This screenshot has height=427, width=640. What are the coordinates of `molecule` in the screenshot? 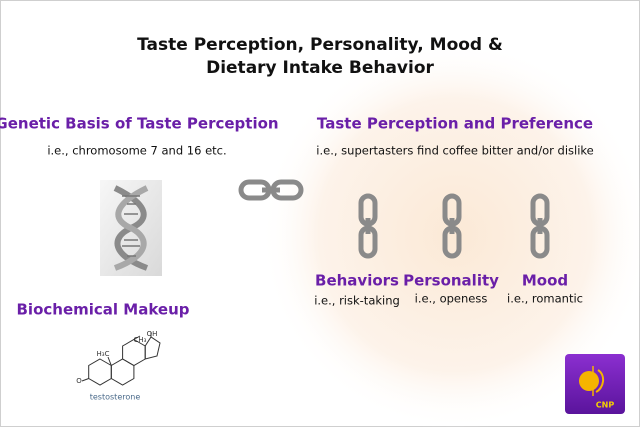 It's located at (121, 359).